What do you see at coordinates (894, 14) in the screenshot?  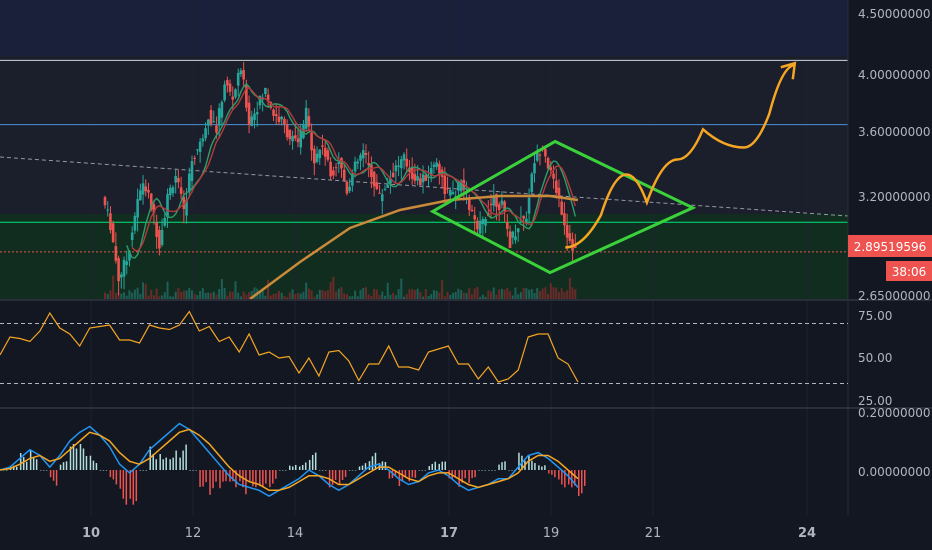 I see `price-axis-tick: 4.50000000` at bounding box center [894, 14].